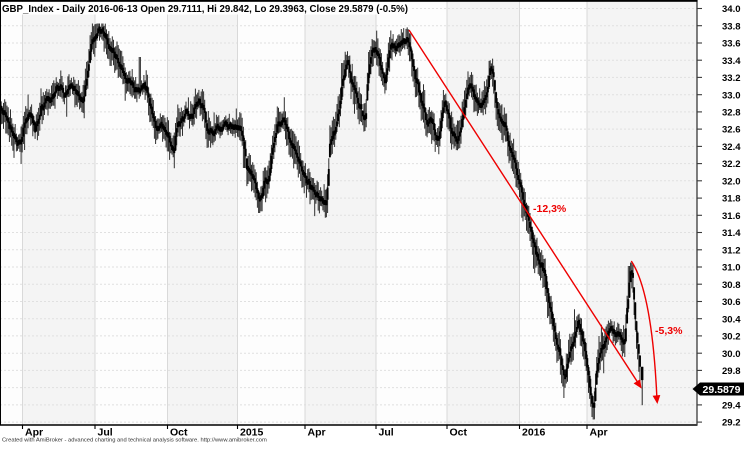 Image resolution: width=744 pixels, height=450 pixels. I want to click on svg-text: 32.0, so click(731, 181).